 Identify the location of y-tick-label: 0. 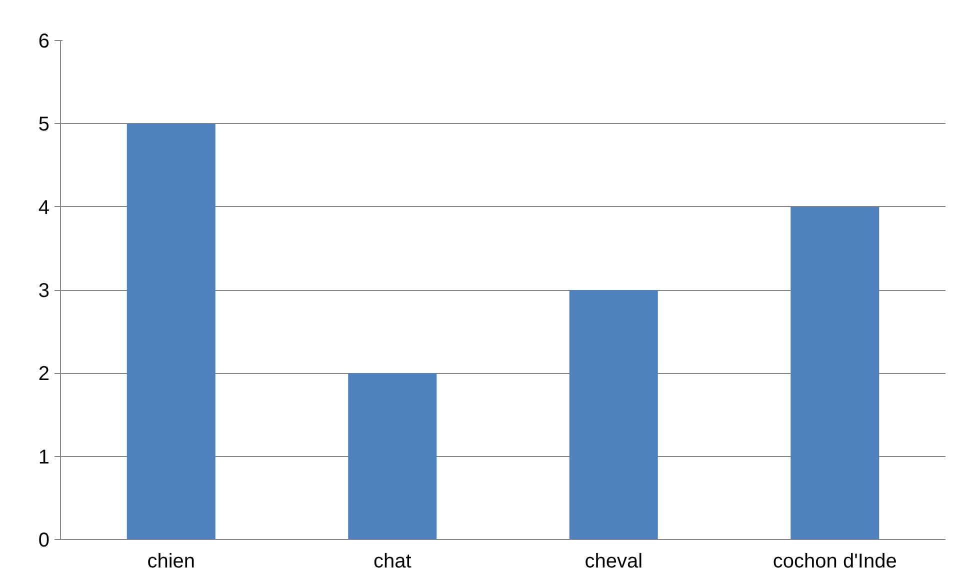
(44, 541).